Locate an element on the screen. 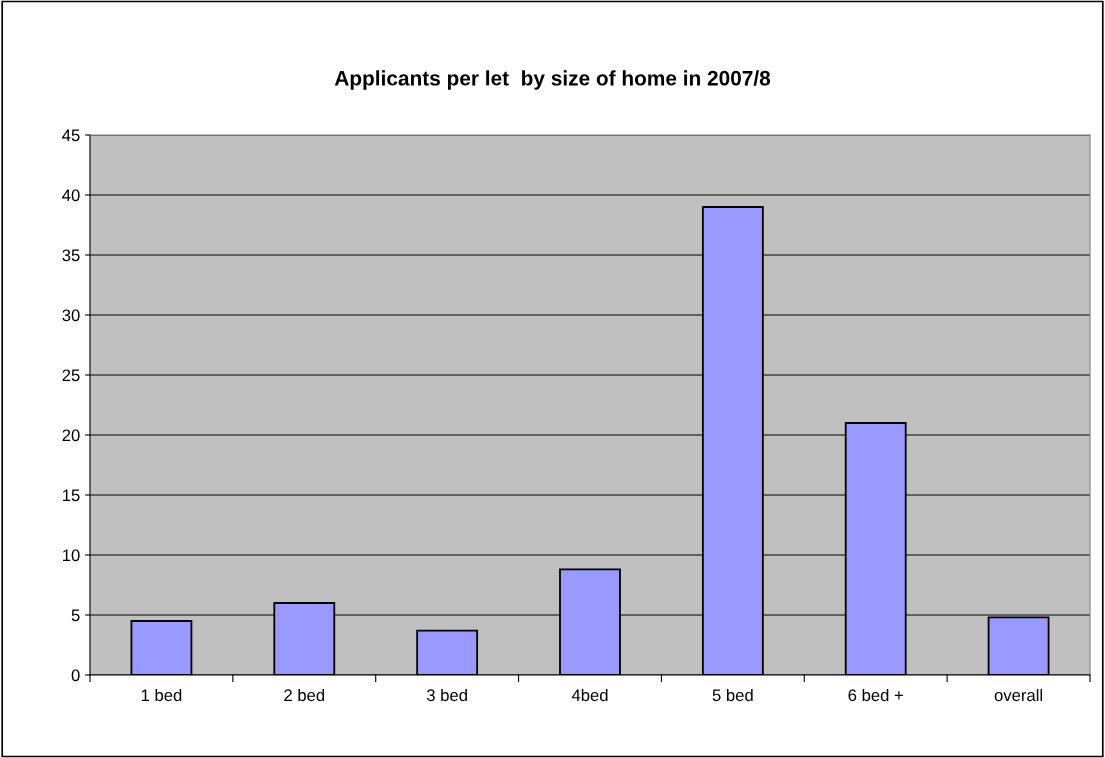 The width and height of the screenshot is (1105, 758). chart-title: Applicants per let by size of home in 2007/8 is located at coordinates (552, 80).